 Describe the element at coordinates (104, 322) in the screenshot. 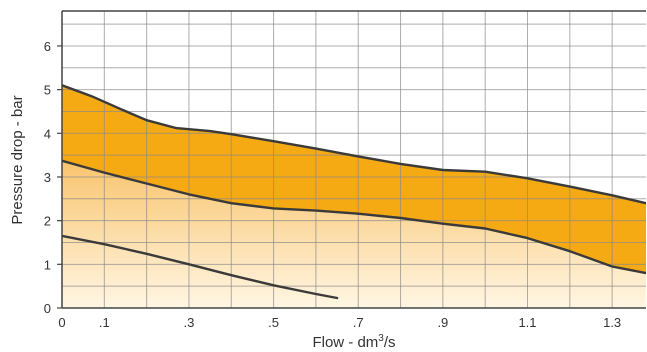

I see `x-tick-label: .1` at that location.